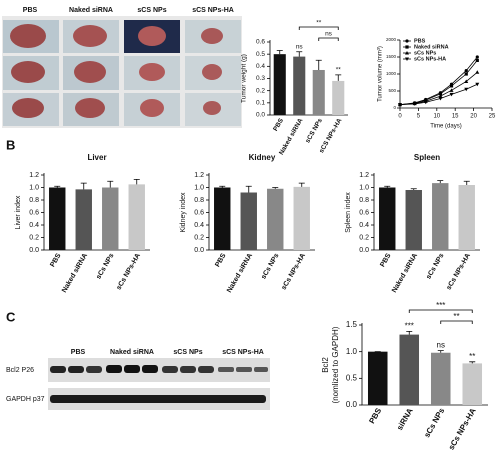 This screenshot has height=462, width=500. What do you see at coordinates (243, 352) in the screenshot?
I see `blot-column-label: sCS NPs-HA` at bounding box center [243, 352].